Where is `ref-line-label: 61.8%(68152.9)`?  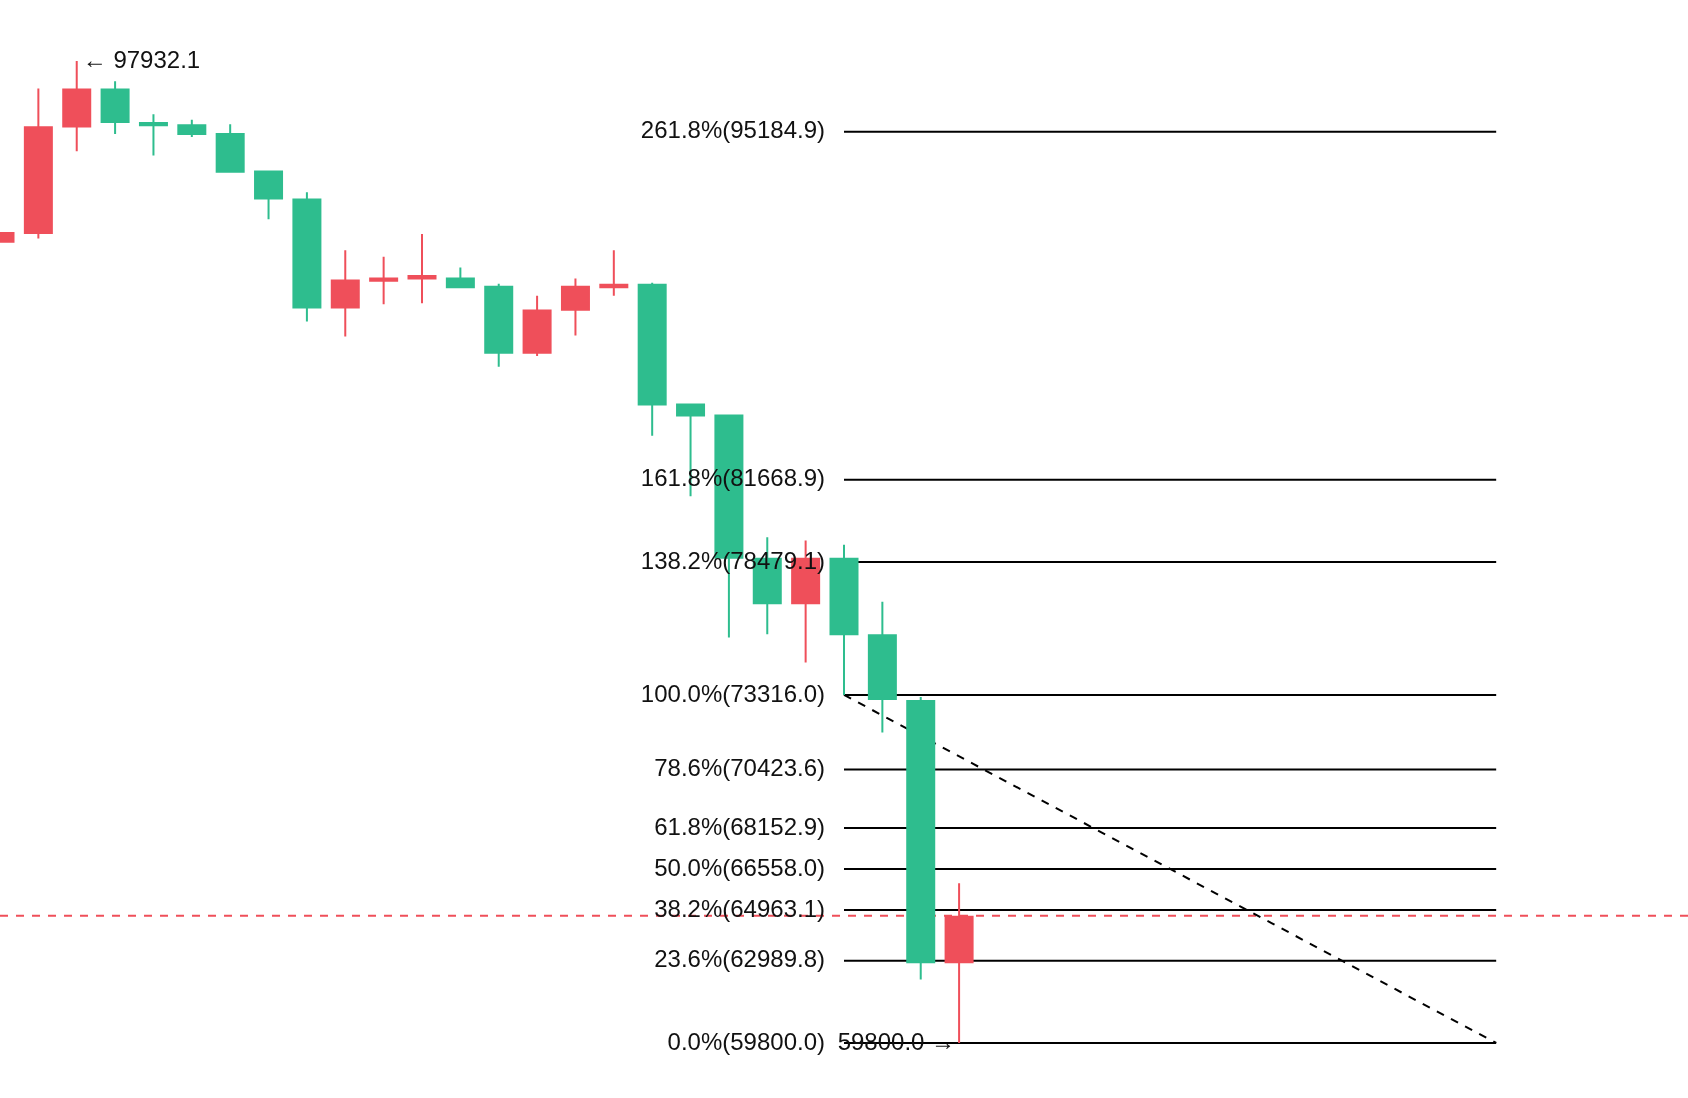 ref-line-label: 61.8%(68152.9) is located at coordinates (739, 826).